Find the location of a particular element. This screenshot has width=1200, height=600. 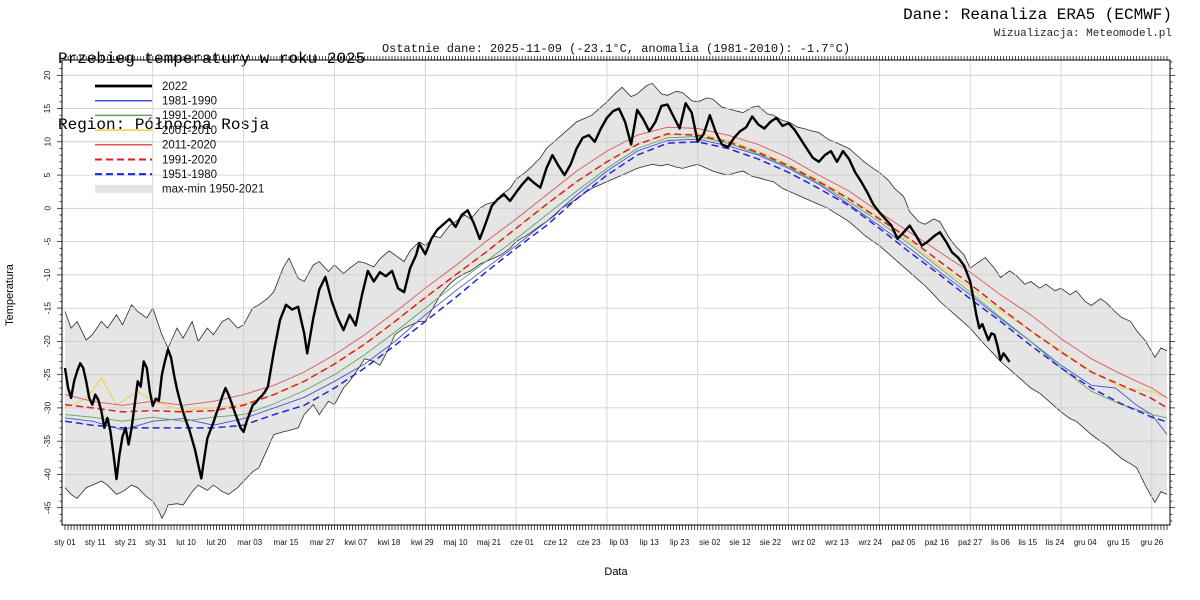

data-source: Dane: Reanaliza ERA5 (ECMWF) is located at coordinates (1037, 15).